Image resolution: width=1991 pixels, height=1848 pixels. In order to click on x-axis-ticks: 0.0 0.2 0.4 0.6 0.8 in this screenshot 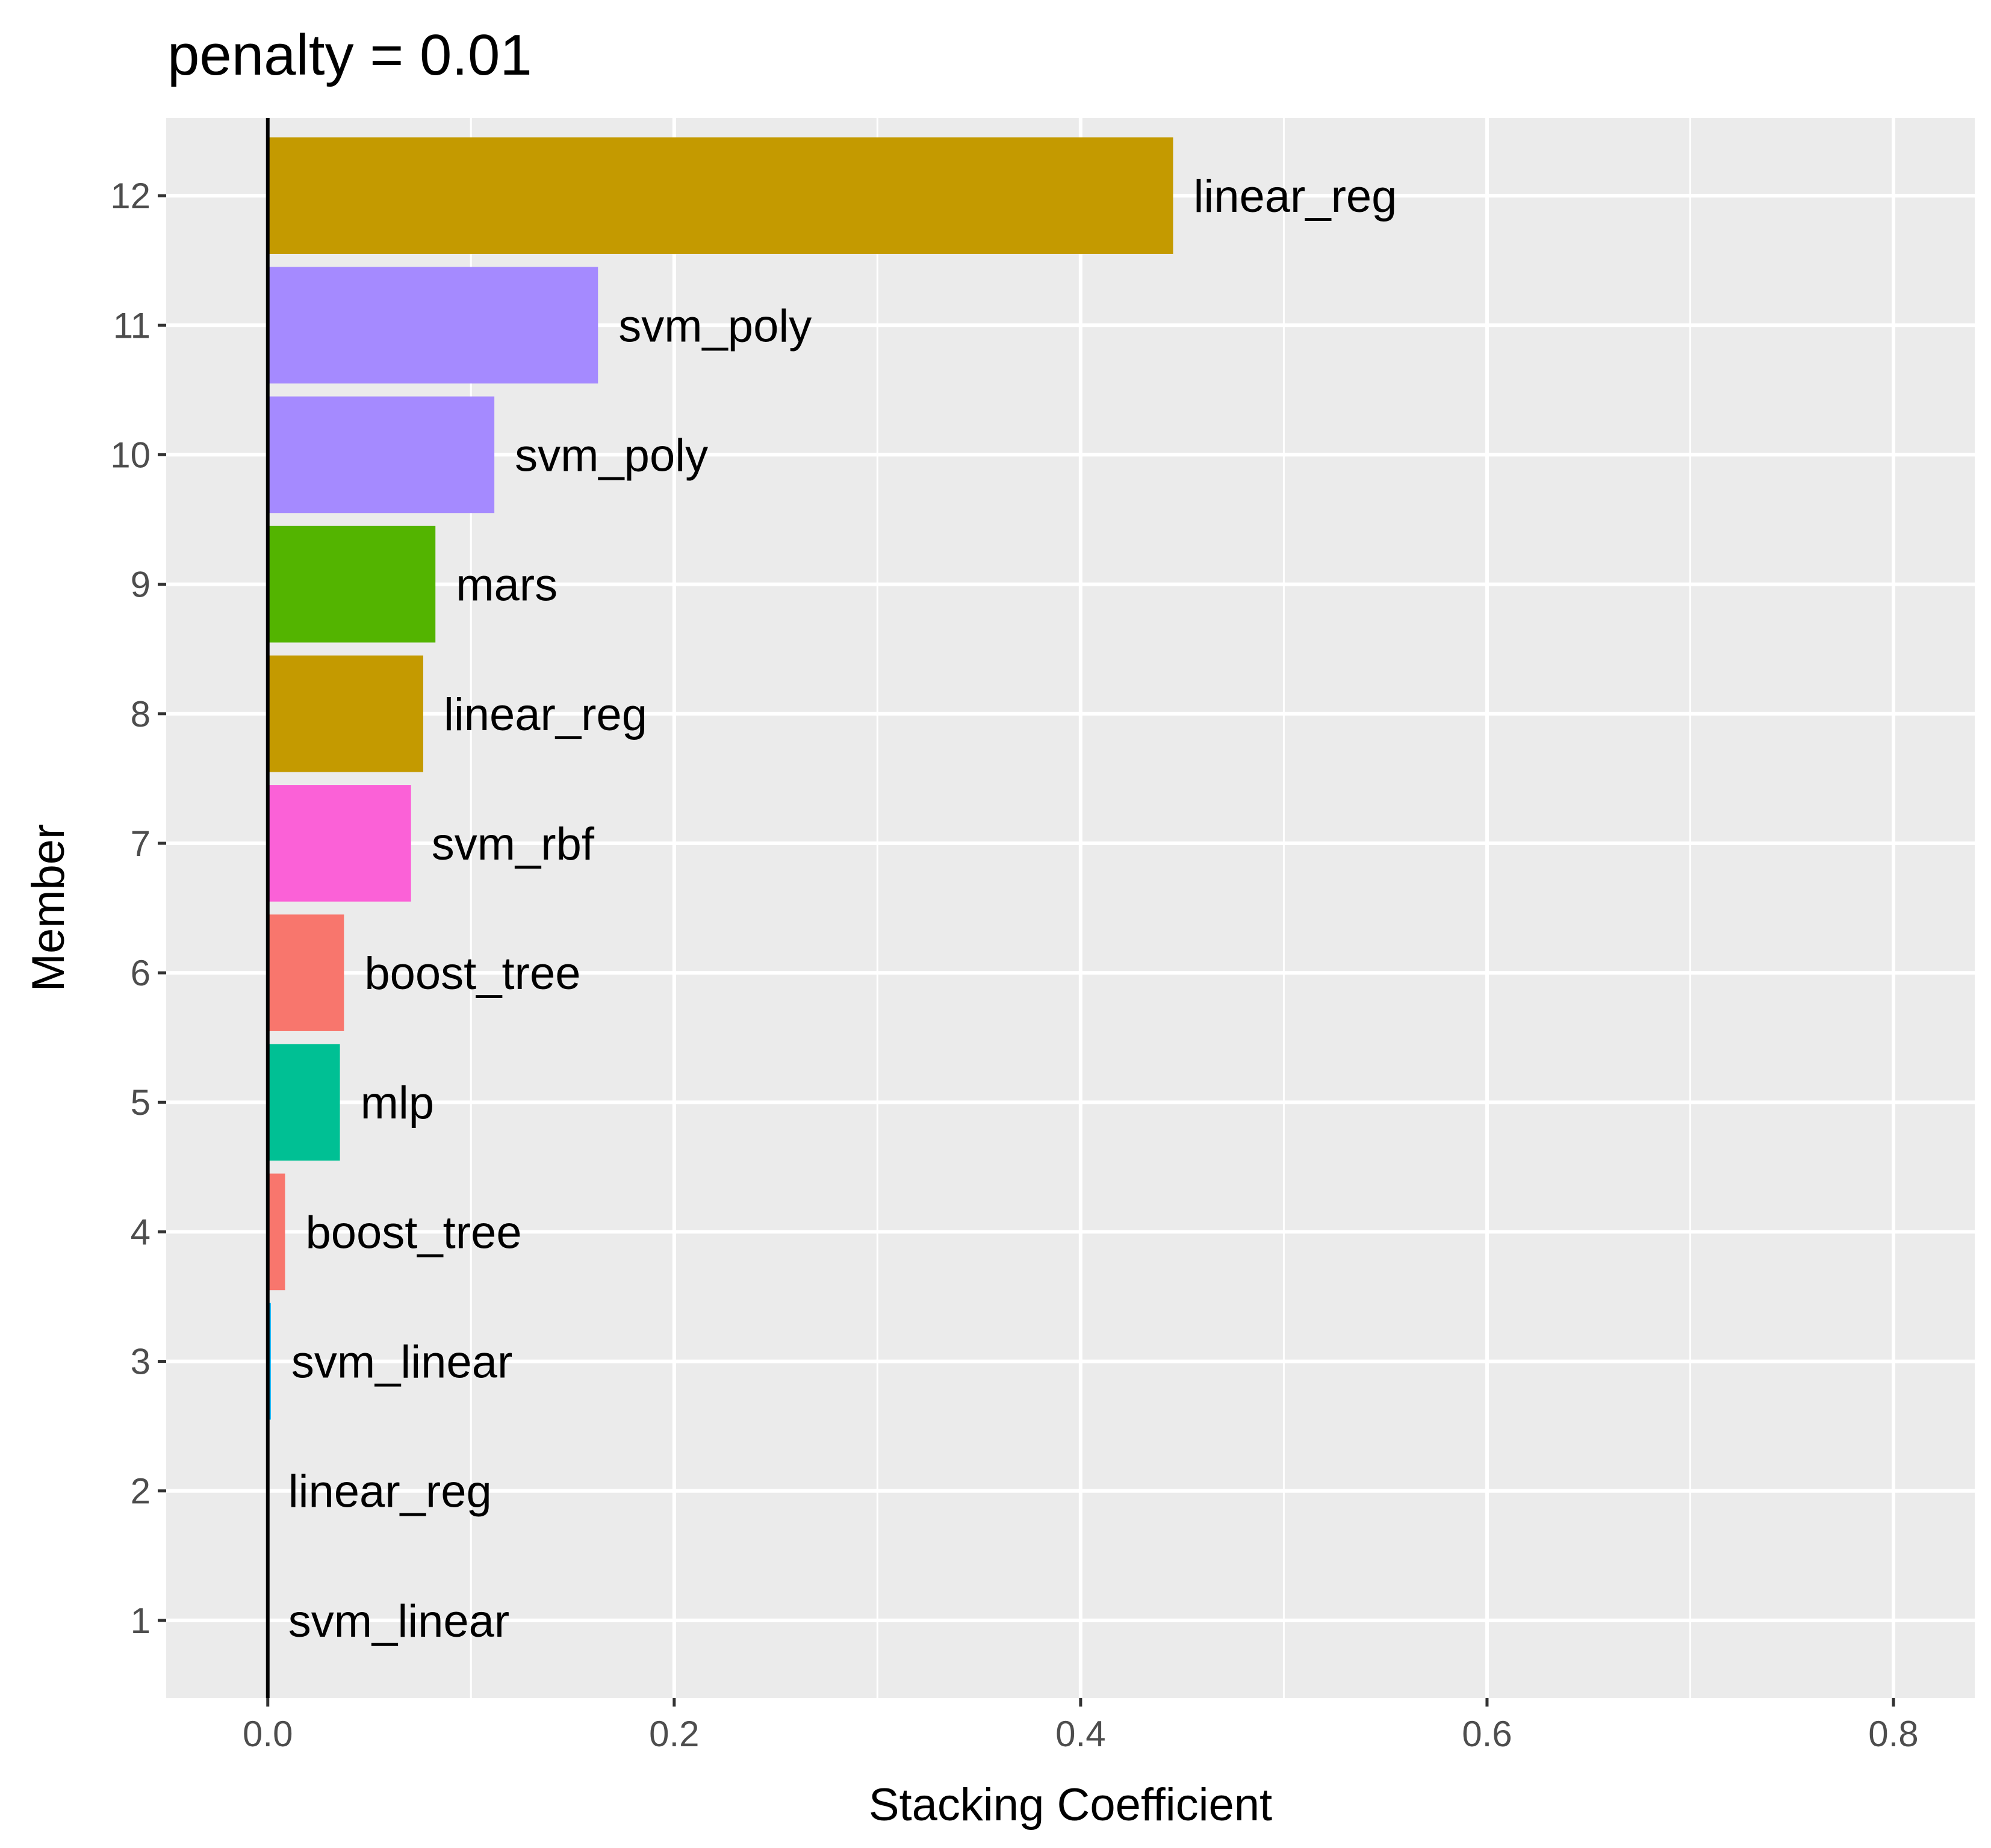, I will do `click(1081, 1726)`.